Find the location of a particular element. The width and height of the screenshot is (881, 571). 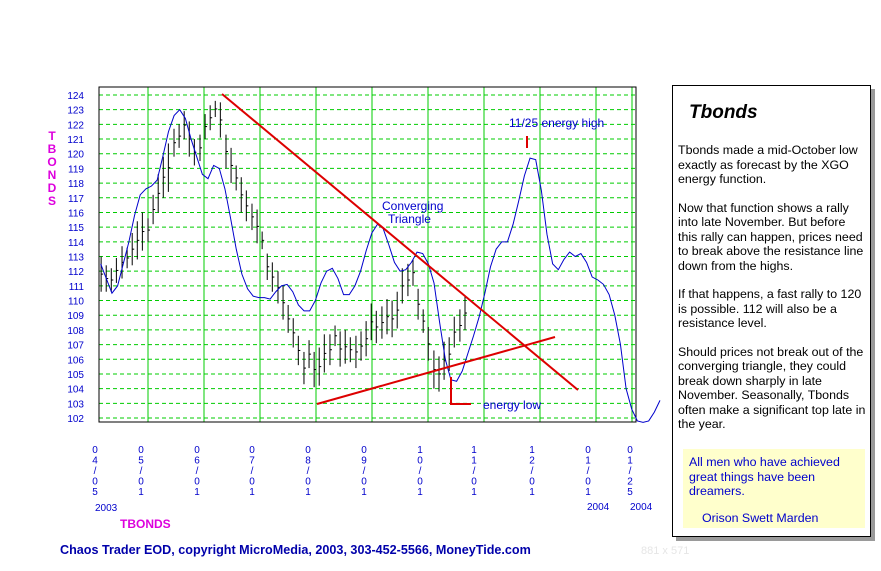

y-axis-label-char: T is located at coordinates (52, 136).